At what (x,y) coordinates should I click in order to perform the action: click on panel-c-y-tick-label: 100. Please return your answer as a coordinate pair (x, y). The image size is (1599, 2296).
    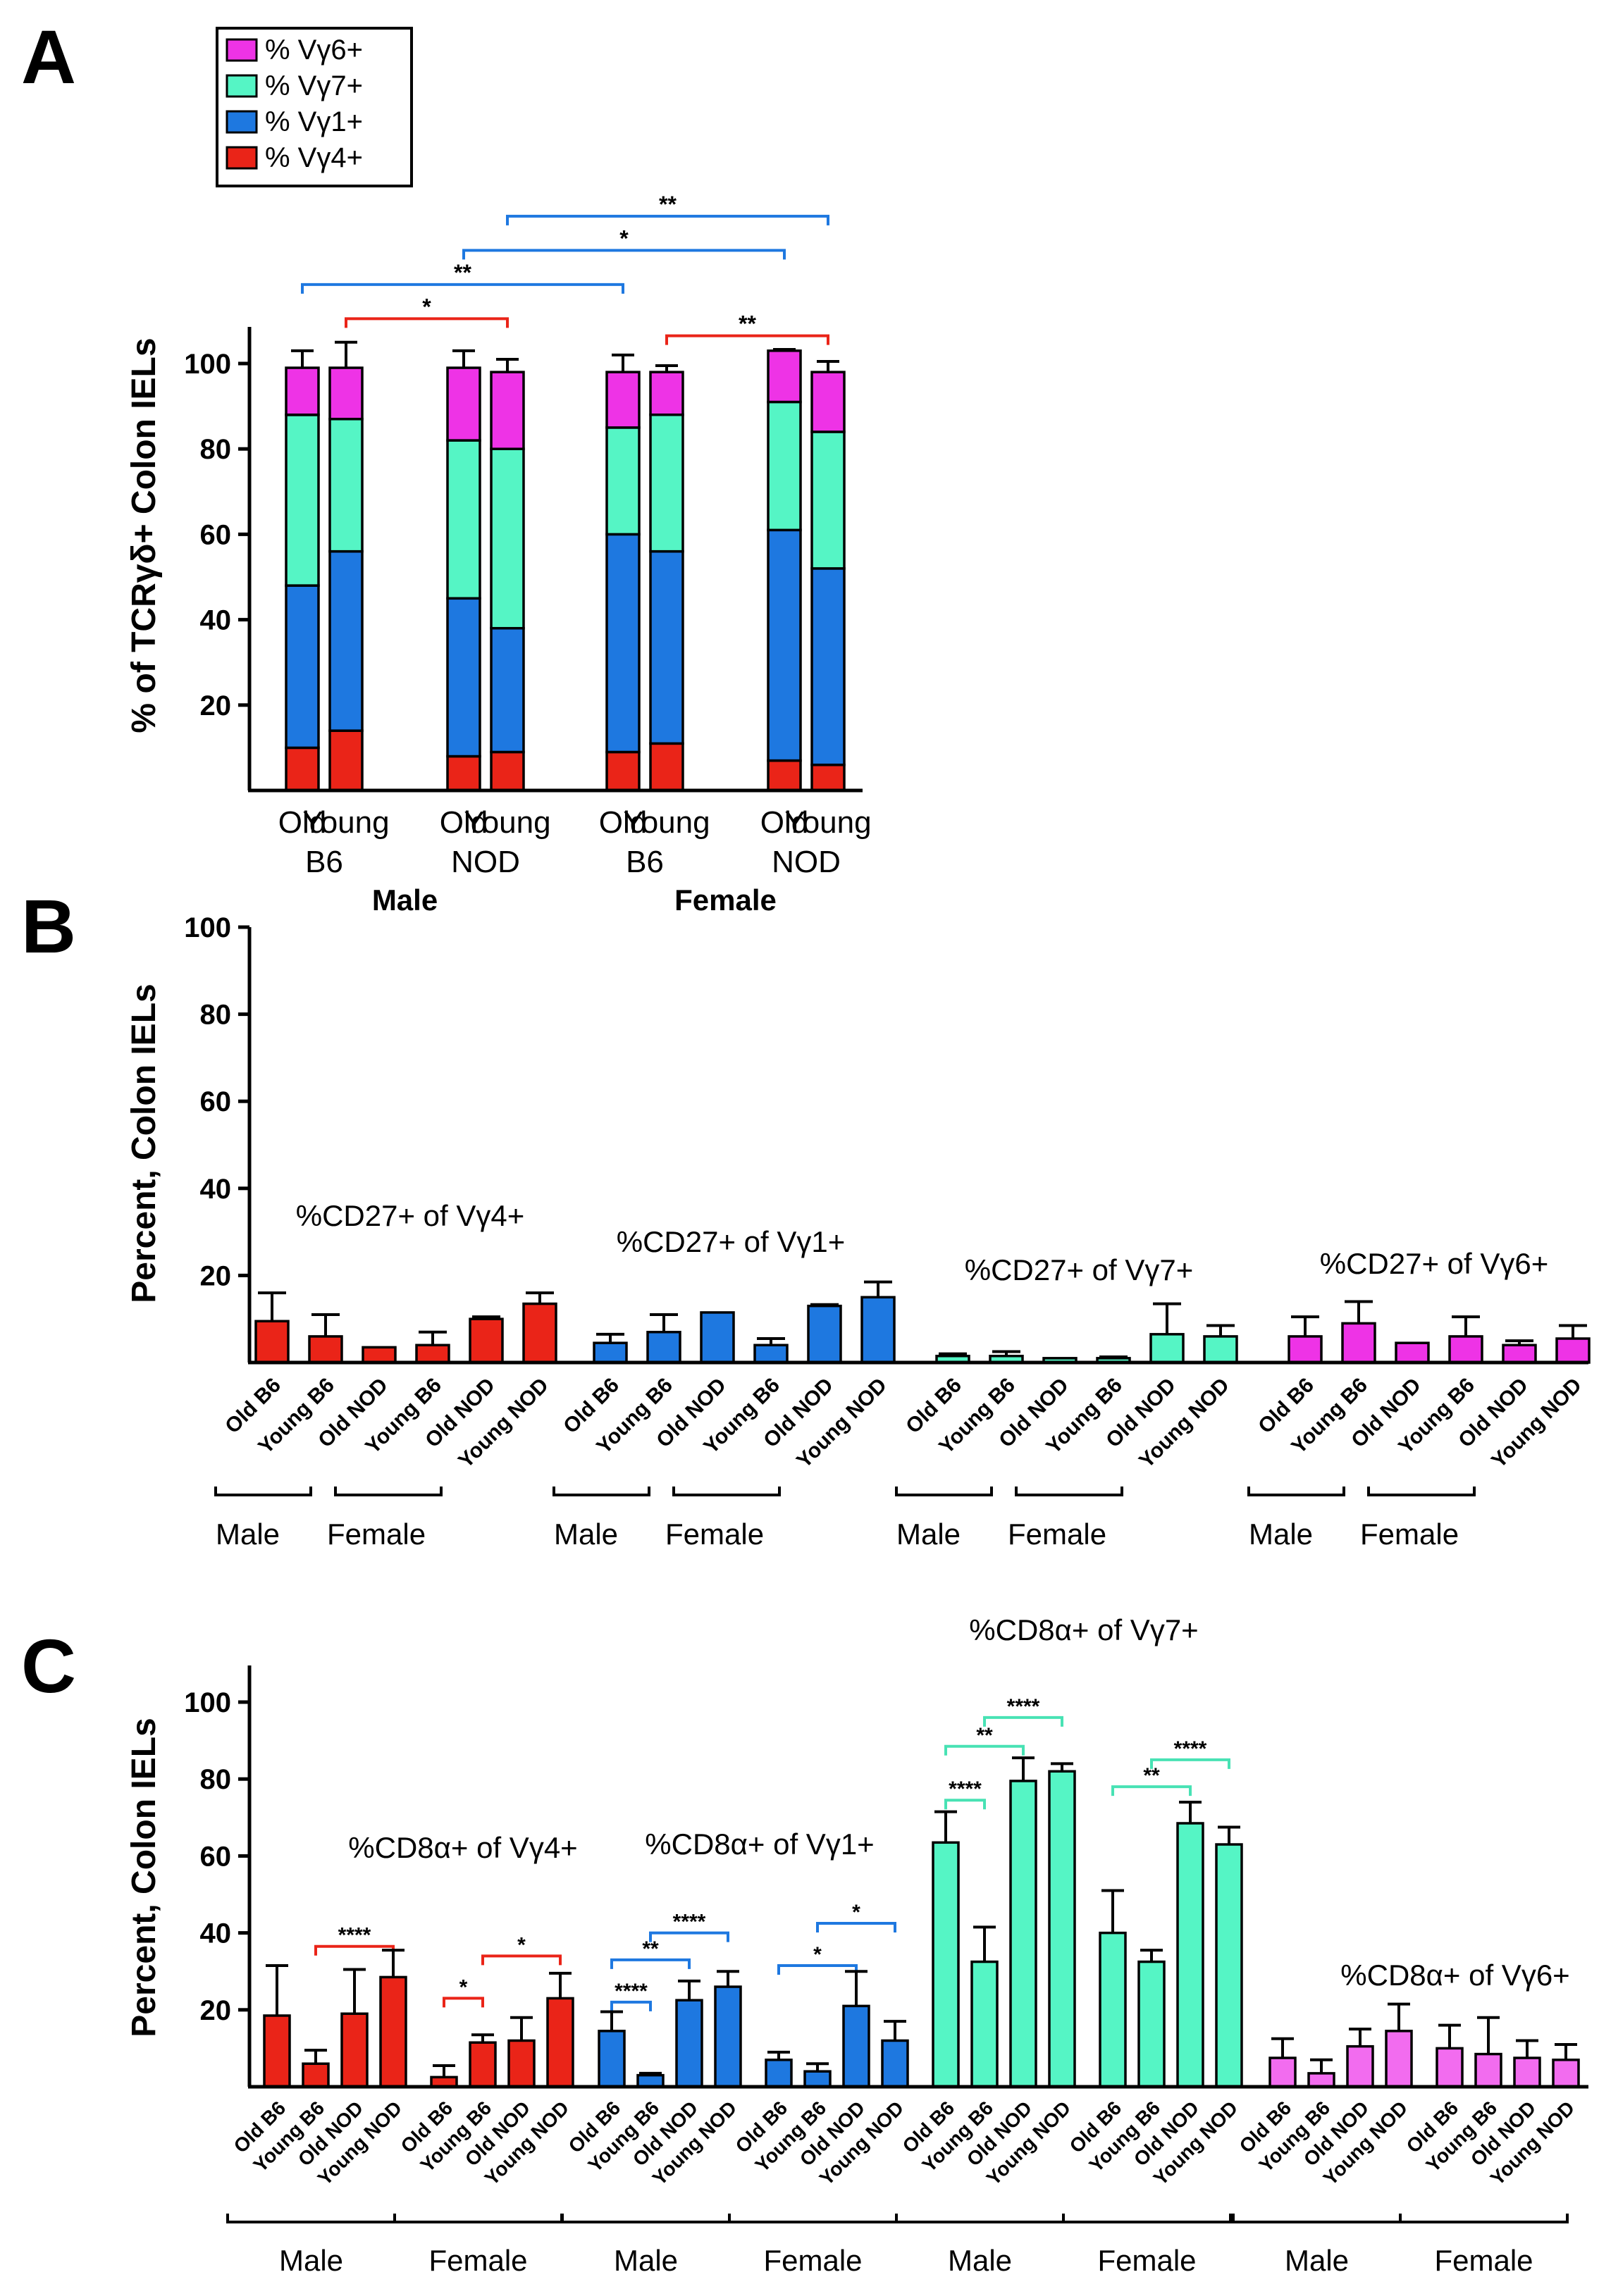
    Looking at the image, I should click on (207, 1702).